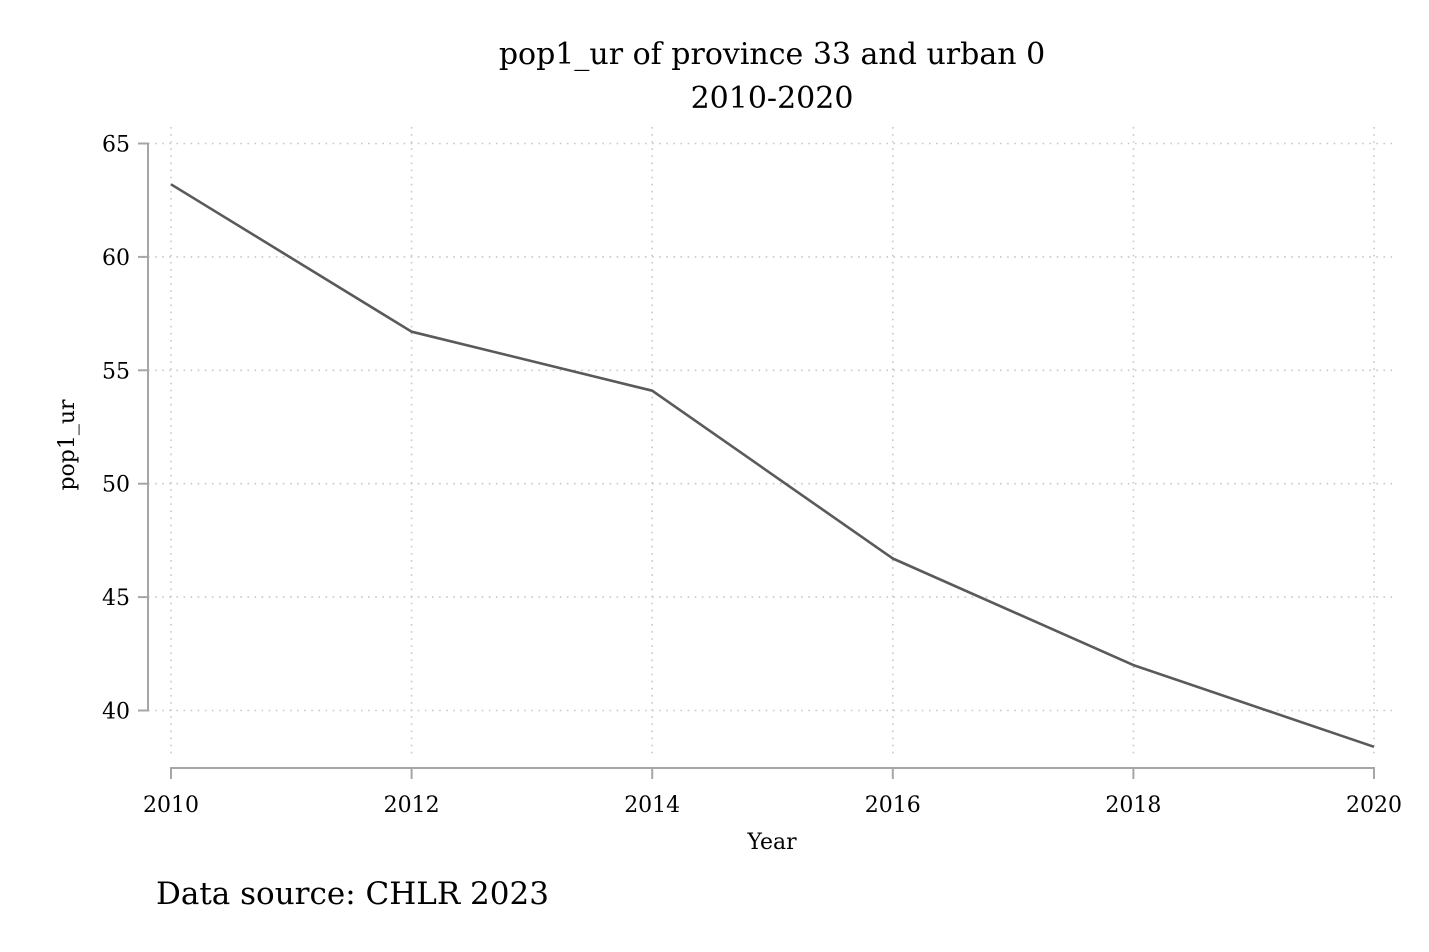 This screenshot has height=952, width=1429. What do you see at coordinates (1374, 805) in the screenshot?
I see `x-tick-label: 2020` at bounding box center [1374, 805].